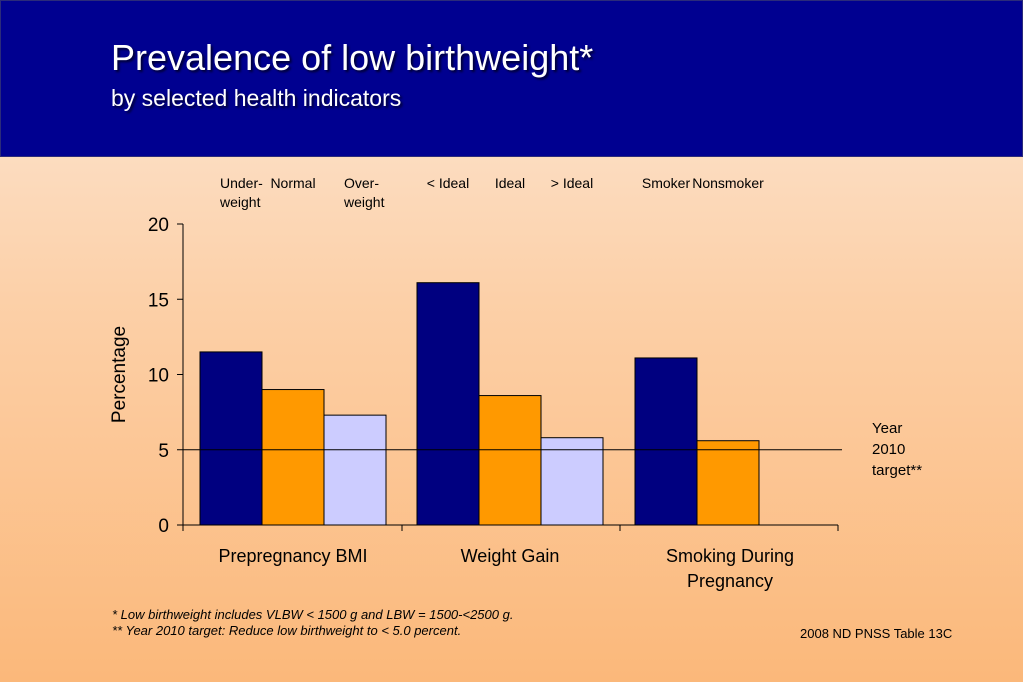  I want to click on y-tick-label: 20, so click(158, 225).